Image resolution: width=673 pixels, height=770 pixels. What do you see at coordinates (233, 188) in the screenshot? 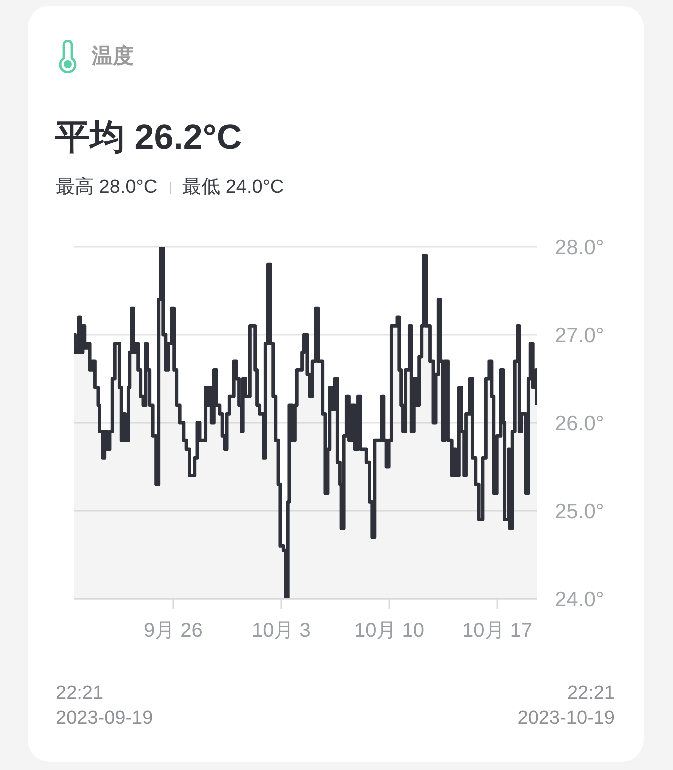
I see `text: 最低 24.0°C` at bounding box center [233, 188].